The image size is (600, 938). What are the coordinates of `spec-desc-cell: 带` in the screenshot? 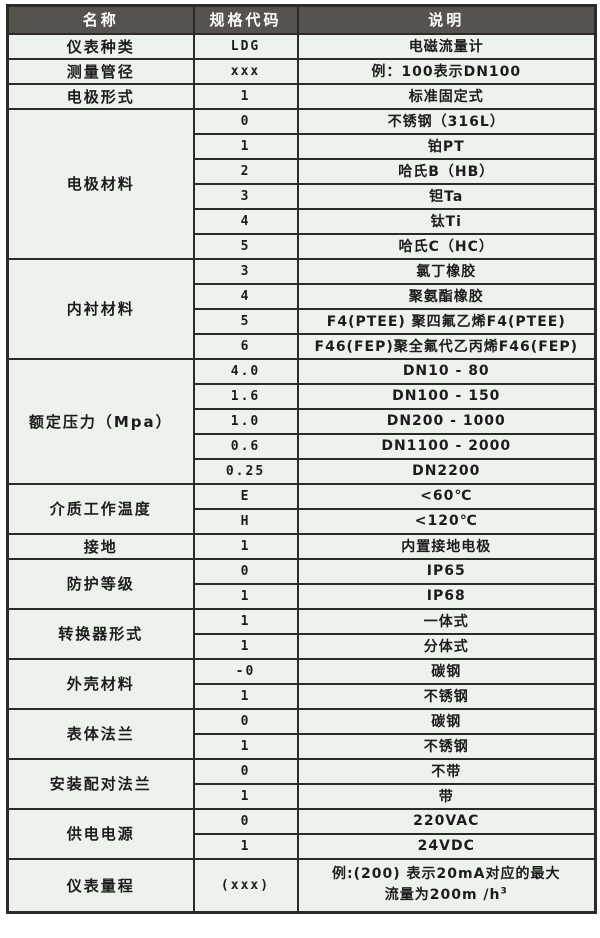 It's located at (446, 796).